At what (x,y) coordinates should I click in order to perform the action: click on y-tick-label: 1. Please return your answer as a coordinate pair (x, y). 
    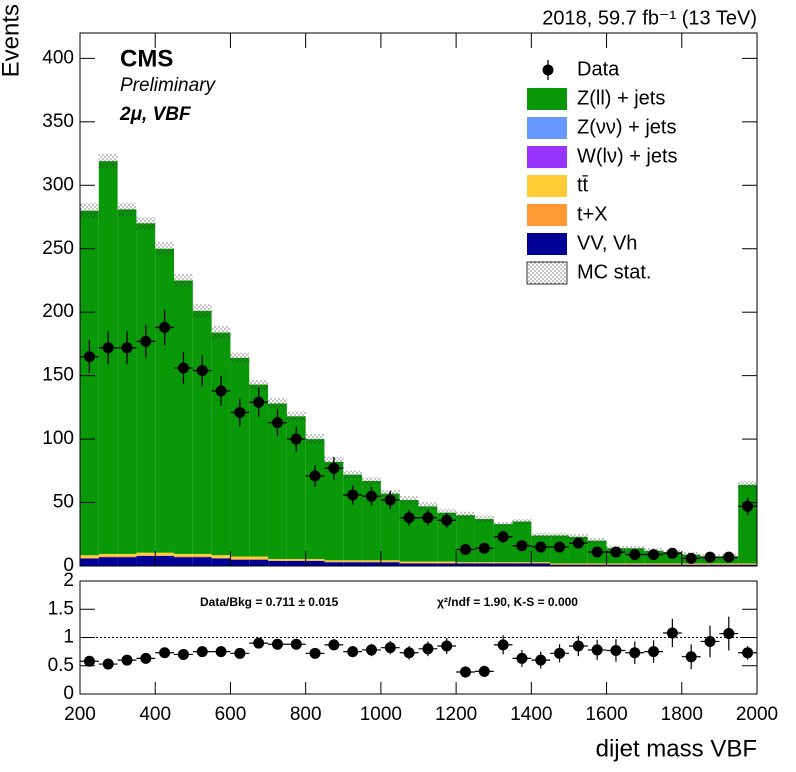
    Looking at the image, I should click on (68, 637).